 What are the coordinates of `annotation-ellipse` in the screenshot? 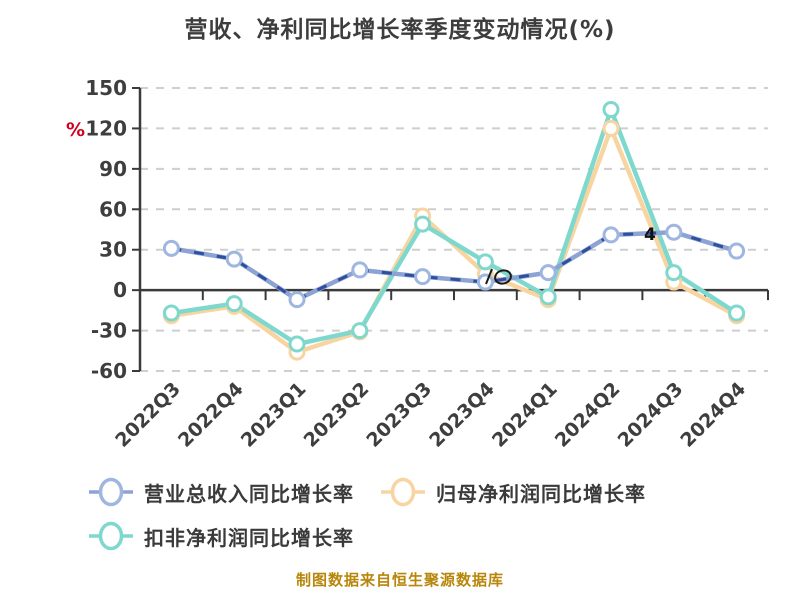 It's located at (503, 277).